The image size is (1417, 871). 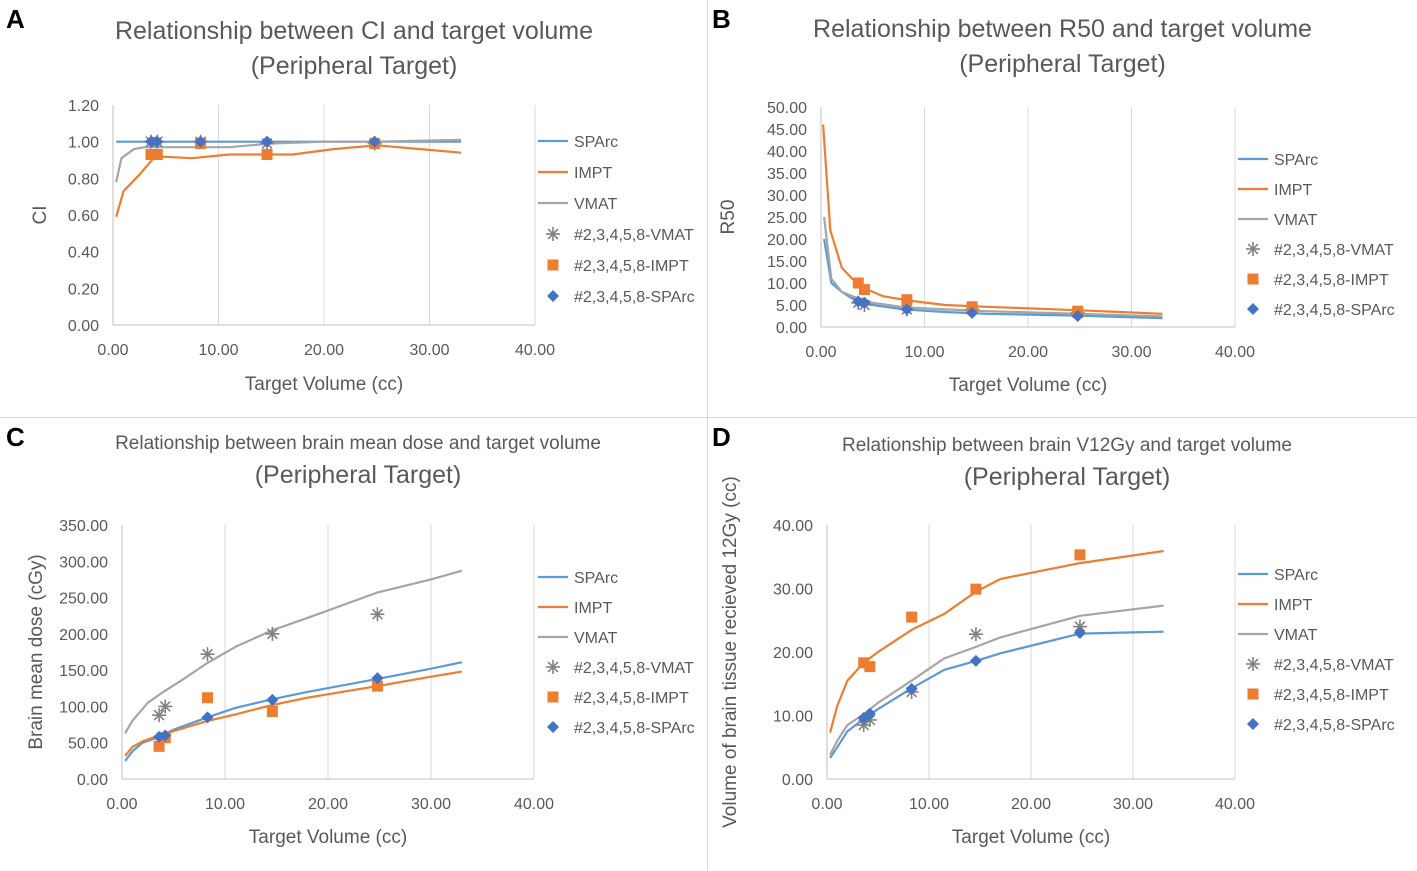 What do you see at coordinates (88, 744) in the screenshot?
I see `y-tick-label-c: 50.00` at bounding box center [88, 744].